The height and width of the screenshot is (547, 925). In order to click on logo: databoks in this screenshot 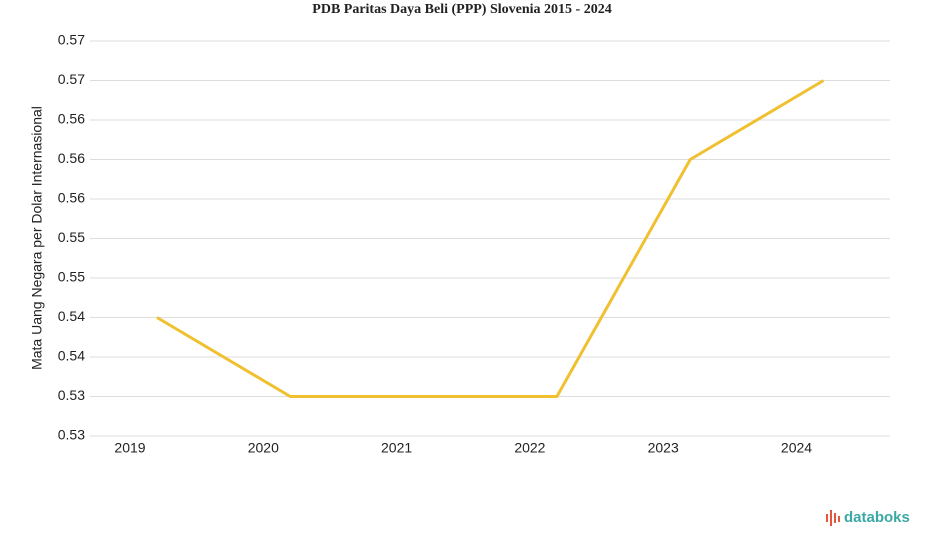, I will do `click(868, 517)`.